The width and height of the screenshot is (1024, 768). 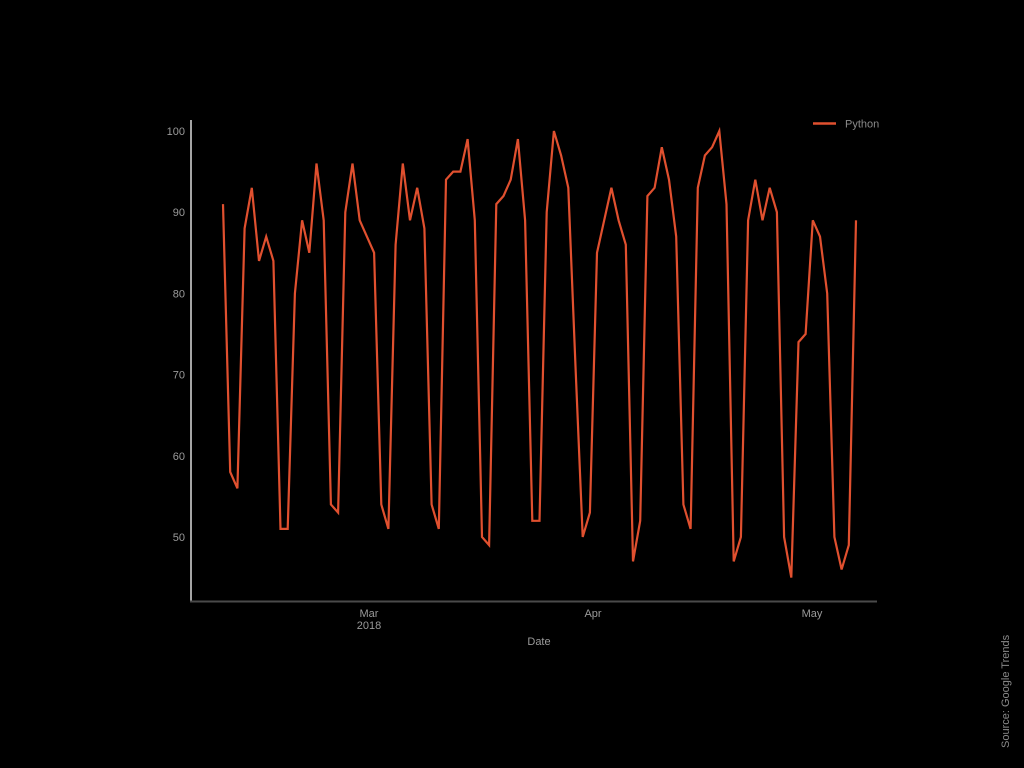 What do you see at coordinates (176, 335) in the screenshot?
I see `y-axis-ticks: 100 90 80 70 60 50` at bounding box center [176, 335].